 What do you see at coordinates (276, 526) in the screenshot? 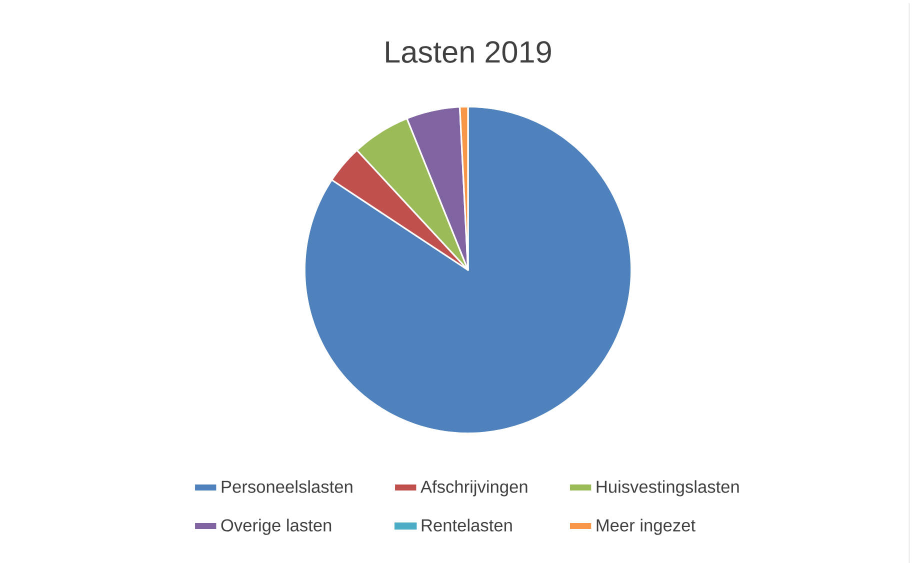
I see `legend-label: Overige lasten` at bounding box center [276, 526].